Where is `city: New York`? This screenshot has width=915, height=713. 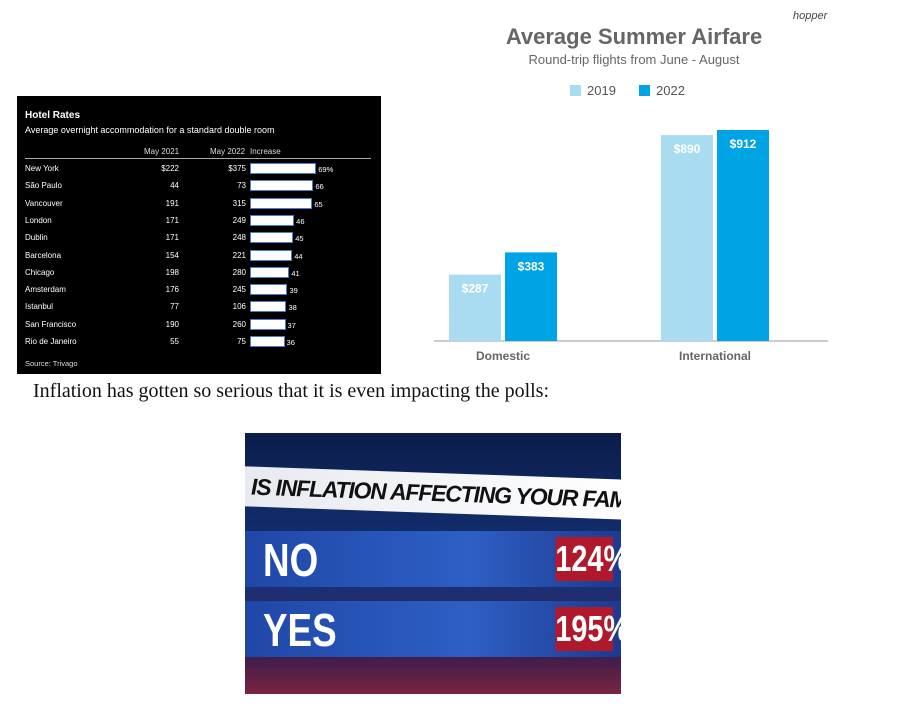 city: New York is located at coordinates (42, 168).